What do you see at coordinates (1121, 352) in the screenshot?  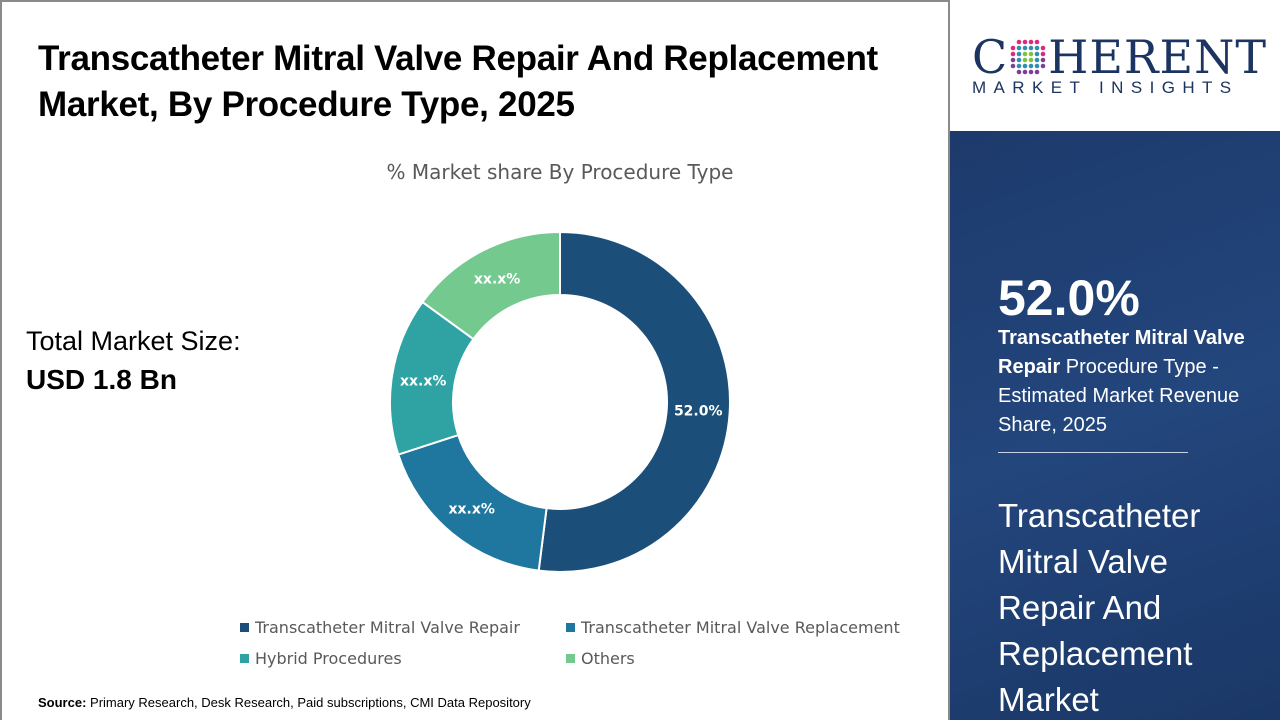 I see `highlight-segment: Transcatheter Mitral Valve Repair` at bounding box center [1121, 352].